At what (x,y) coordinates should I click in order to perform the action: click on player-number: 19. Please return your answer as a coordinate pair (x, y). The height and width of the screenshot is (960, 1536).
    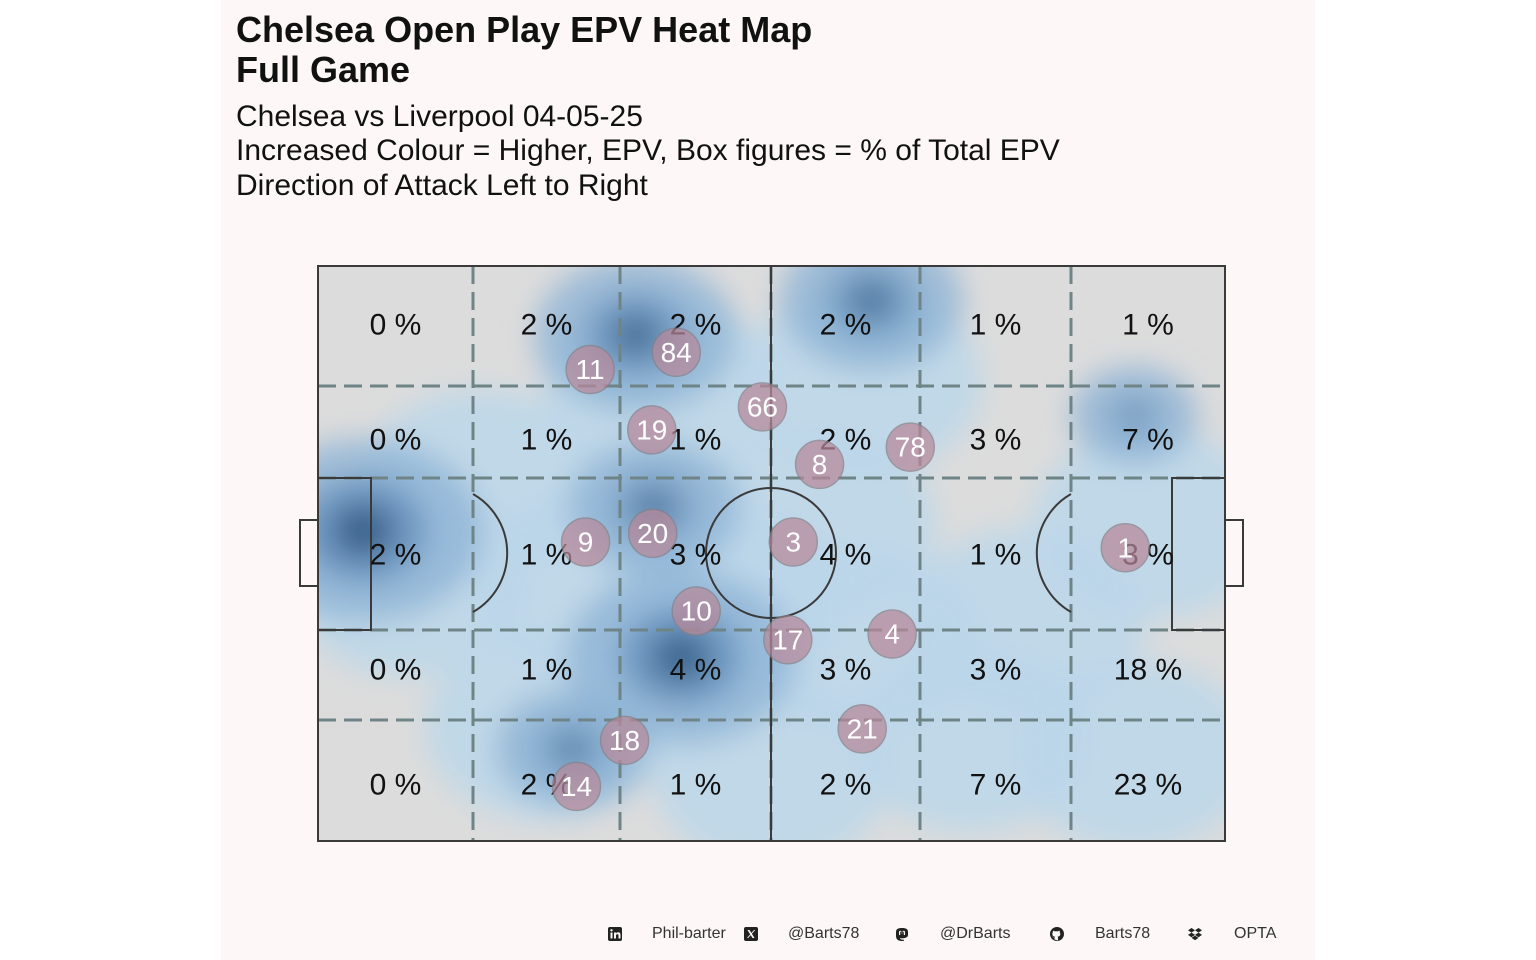
    Looking at the image, I should click on (651, 429).